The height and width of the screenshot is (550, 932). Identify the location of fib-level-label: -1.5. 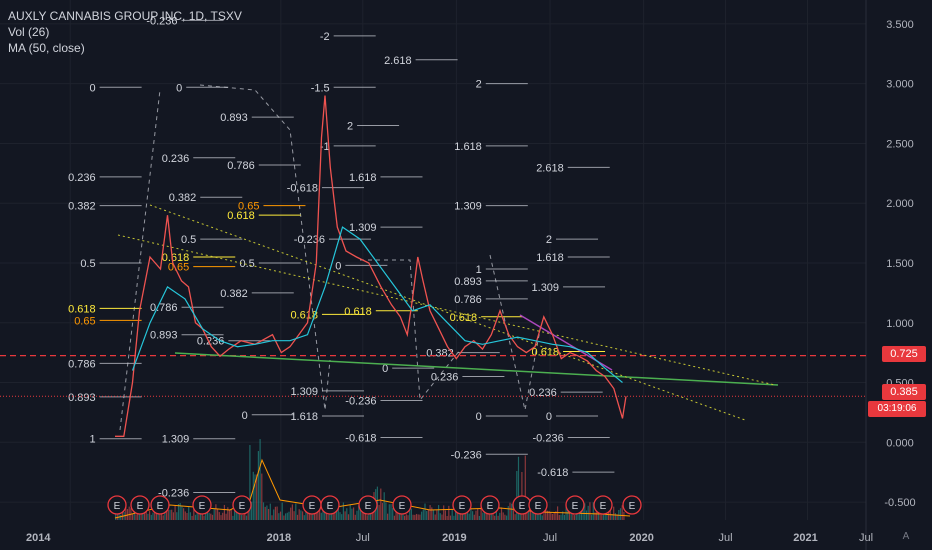
(320, 88).